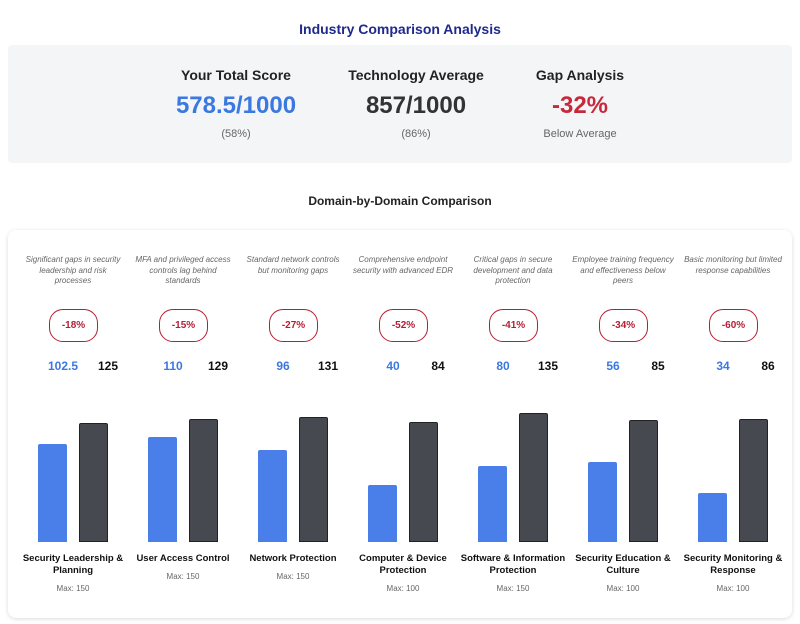 The height and width of the screenshot is (624, 800). What do you see at coordinates (416, 134) in the screenshot?
I see `average-percent: (86%)` at bounding box center [416, 134].